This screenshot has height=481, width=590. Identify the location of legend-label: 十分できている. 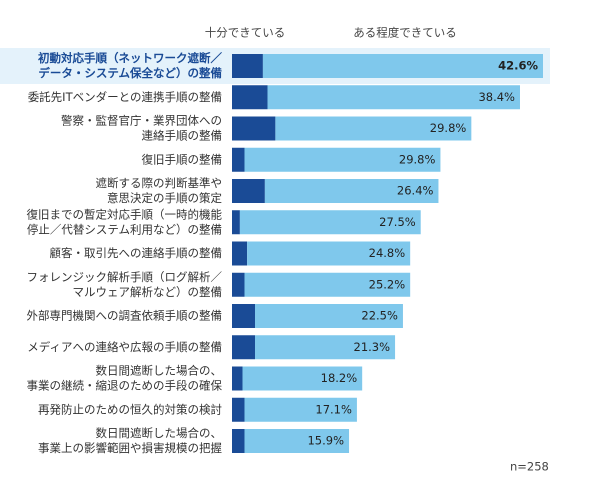
(245, 33).